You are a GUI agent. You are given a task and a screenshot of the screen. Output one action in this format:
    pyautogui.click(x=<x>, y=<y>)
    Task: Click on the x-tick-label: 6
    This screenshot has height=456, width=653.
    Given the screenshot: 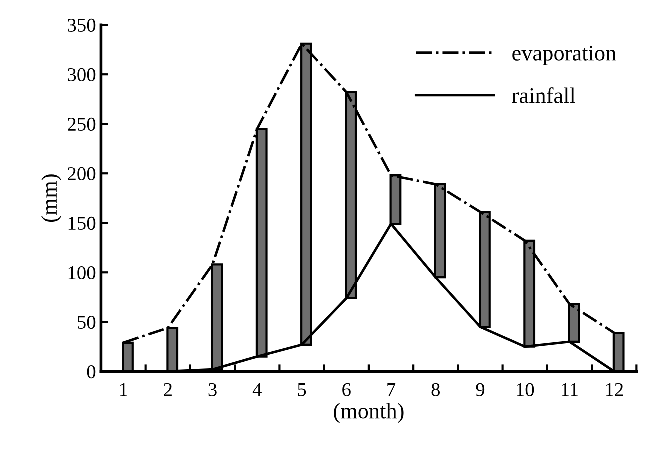 What is the action you would take?
    pyautogui.click(x=346, y=389)
    